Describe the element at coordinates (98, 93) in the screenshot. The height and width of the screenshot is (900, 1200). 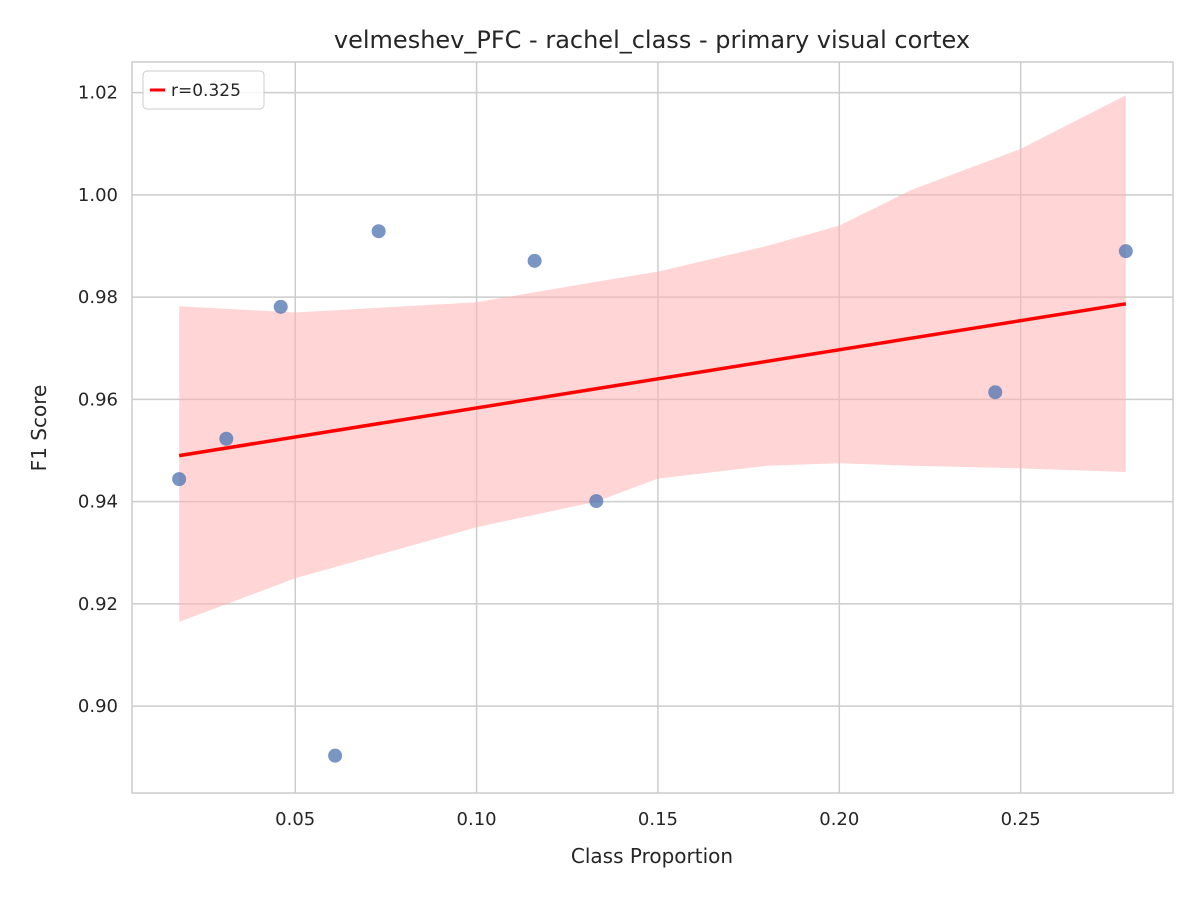
I see `y-tick-label: 1.02` at that location.